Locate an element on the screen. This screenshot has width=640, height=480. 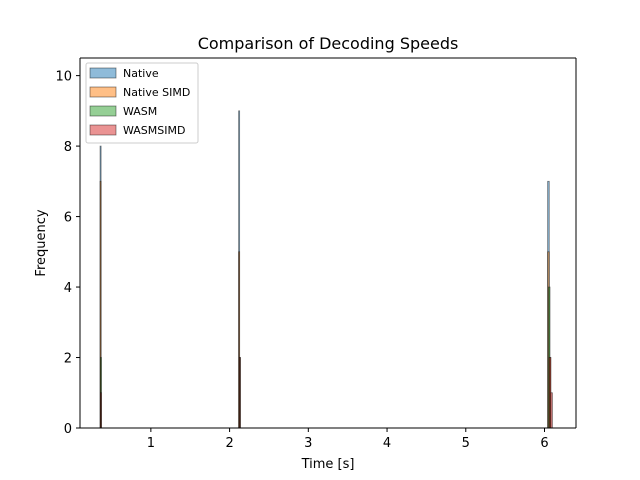
legend-label-wasmsimd: WASMSIMD is located at coordinates (154, 130).